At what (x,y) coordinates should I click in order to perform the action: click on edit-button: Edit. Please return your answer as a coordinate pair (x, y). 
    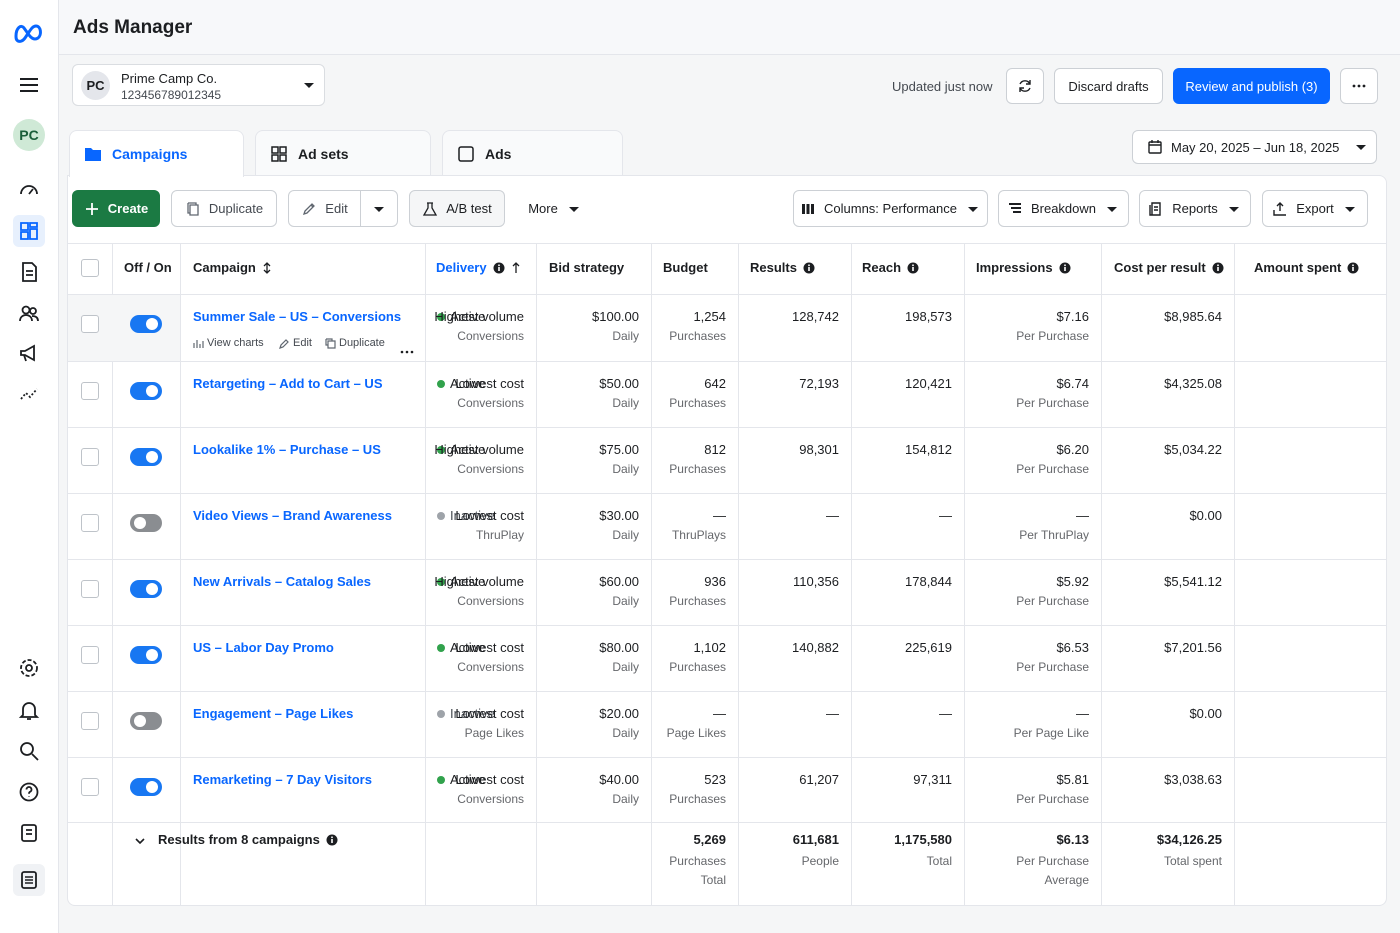
    Looking at the image, I should click on (324, 208).